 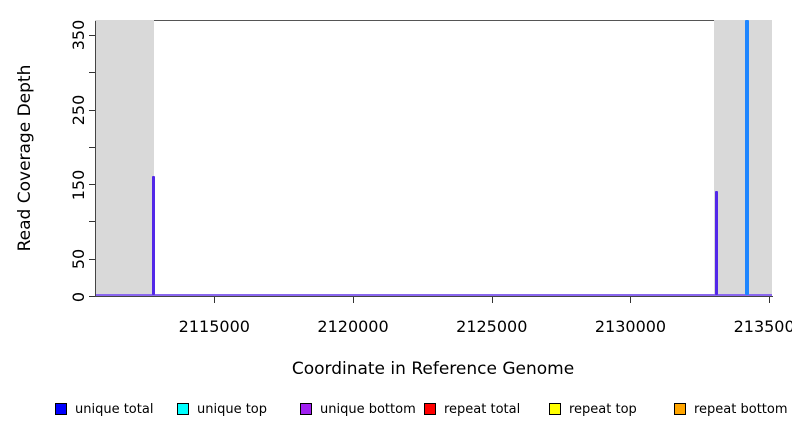 I want to click on legend-item: repeat top, so click(x=593, y=409).